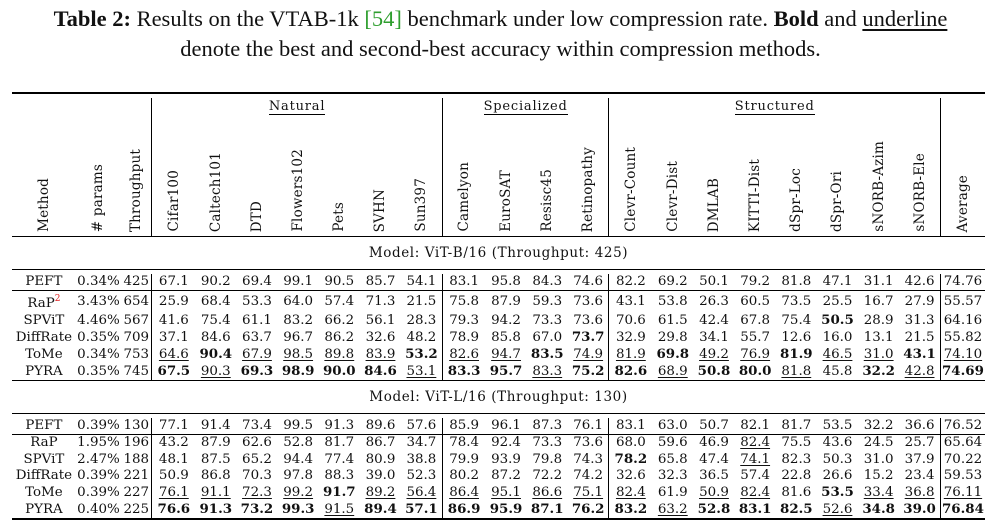  What do you see at coordinates (755, 371) in the screenshot?
I see `cell-value: 80.0` at bounding box center [755, 371].